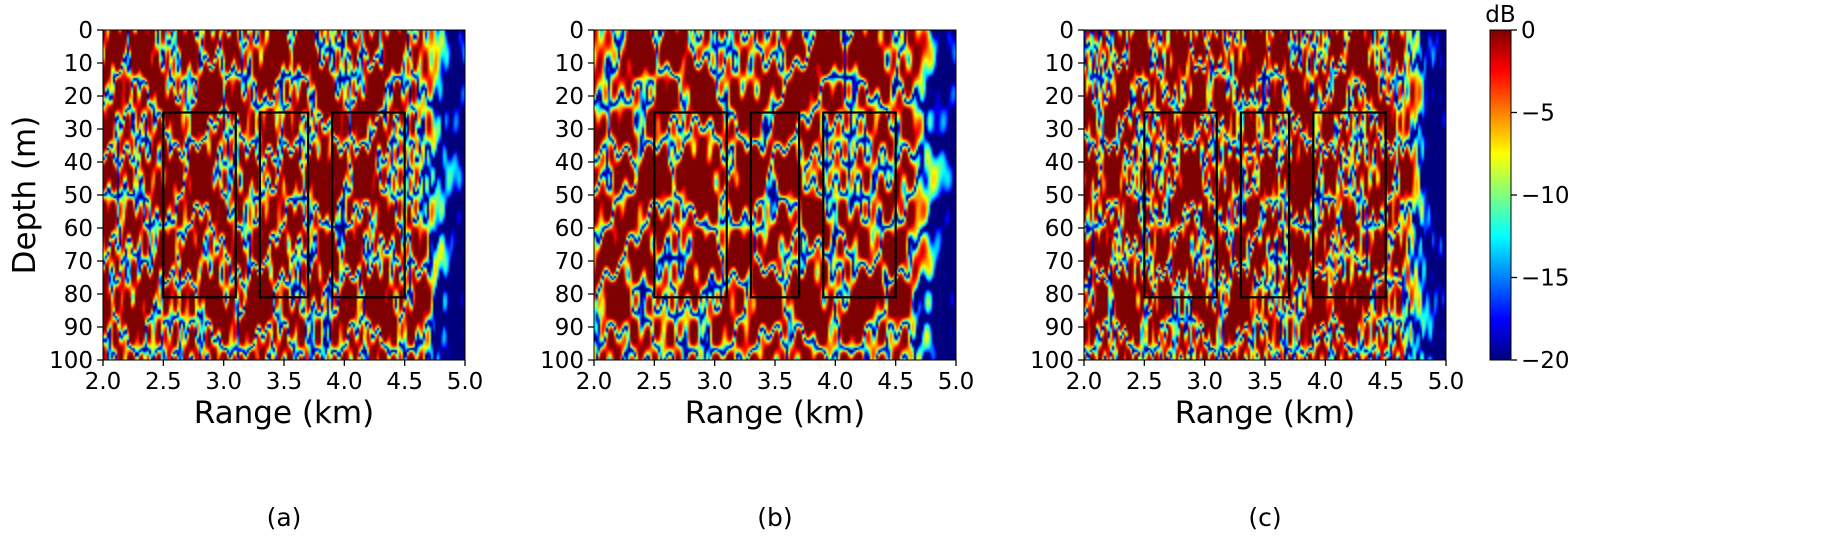 This screenshot has height=553, width=1845. What do you see at coordinates (1538, 114) in the screenshot?
I see `colorbar-tick-label: −5` at bounding box center [1538, 114].